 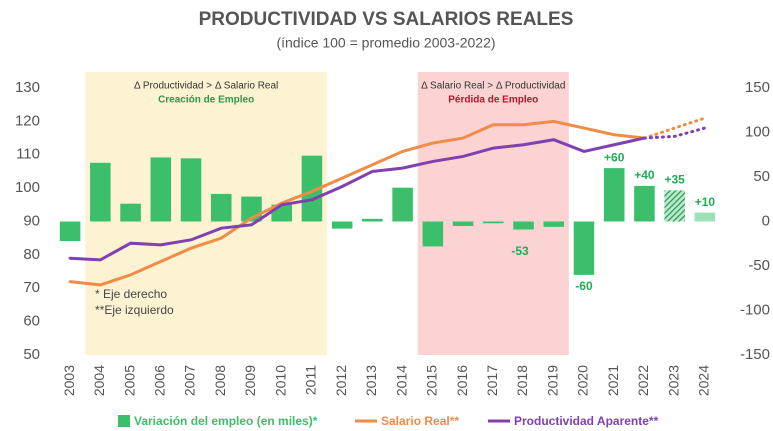 What do you see at coordinates (614, 157) in the screenshot?
I see `data-label: +60` at bounding box center [614, 157].